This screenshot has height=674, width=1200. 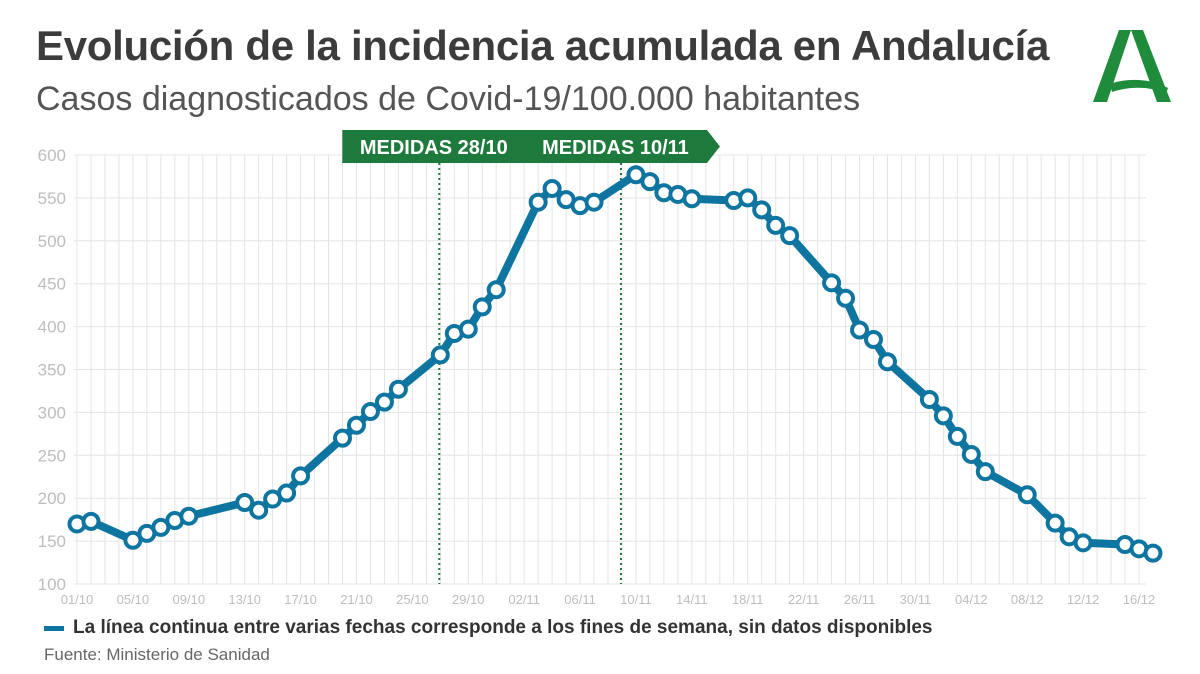 What do you see at coordinates (916, 599) in the screenshot?
I see `x-tick-label: 30/11` at bounding box center [916, 599].